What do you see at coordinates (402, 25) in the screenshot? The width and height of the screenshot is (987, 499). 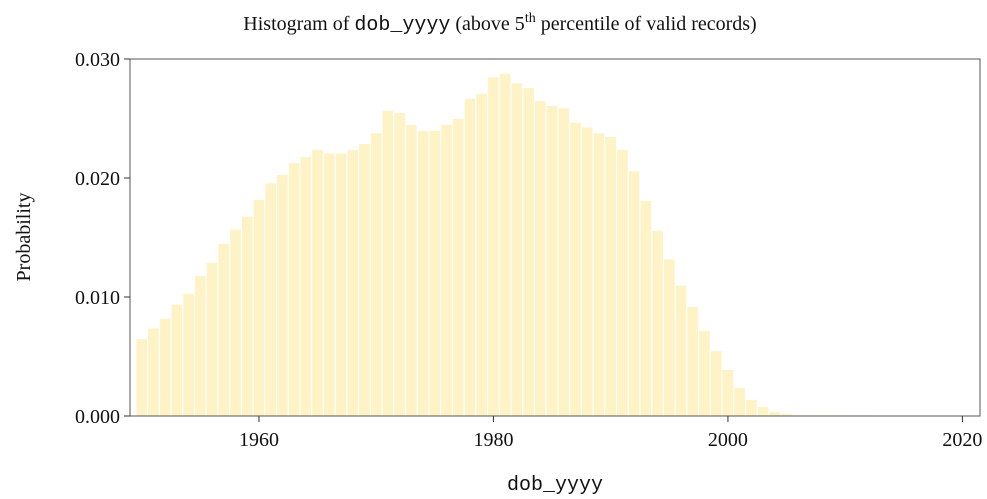 I see `title-part: dob_yyyy` at bounding box center [402, 25].